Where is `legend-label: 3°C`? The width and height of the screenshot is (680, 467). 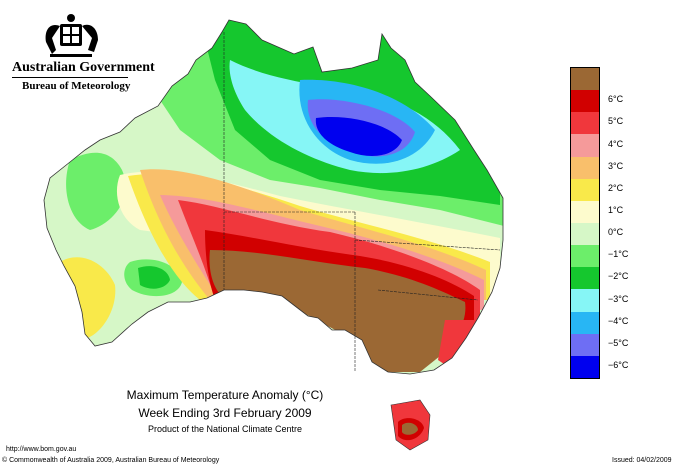 legend-label: 3°C is located at coordinates (616, 165).